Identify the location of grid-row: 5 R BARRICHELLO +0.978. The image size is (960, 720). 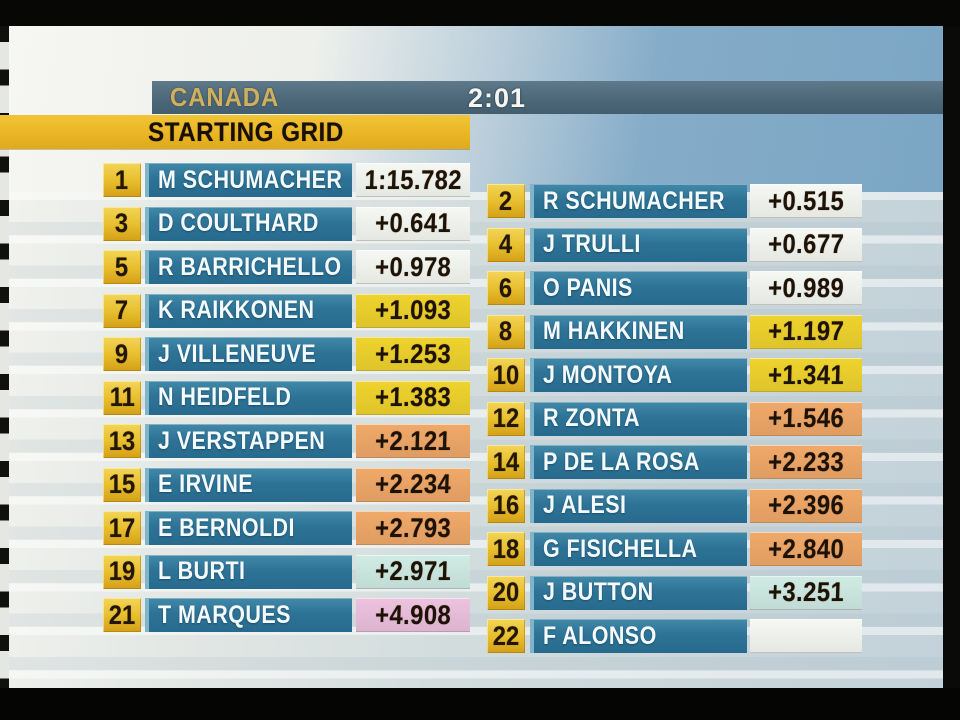
(286, 267).